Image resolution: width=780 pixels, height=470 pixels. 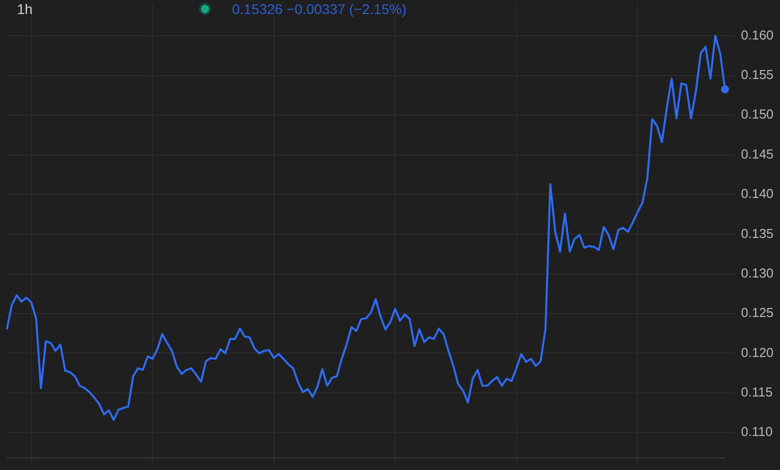 I want to click on y-tick-label: 0.130, so click(x=757, y=272).